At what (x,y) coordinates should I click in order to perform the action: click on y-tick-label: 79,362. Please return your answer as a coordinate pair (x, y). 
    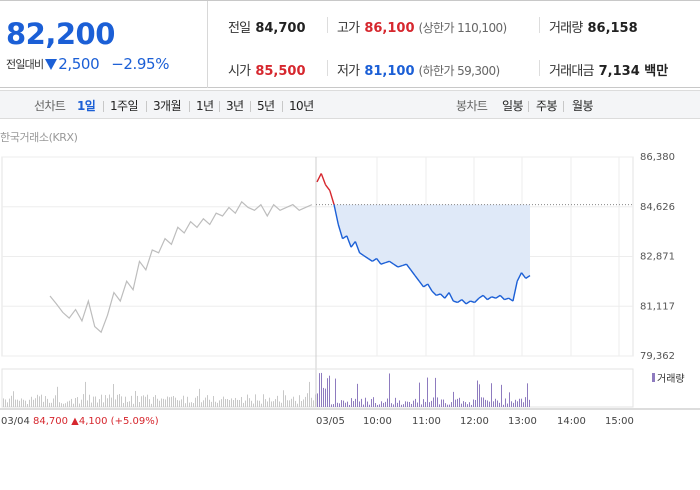
    Looking at the image, I should click on (657, 356).